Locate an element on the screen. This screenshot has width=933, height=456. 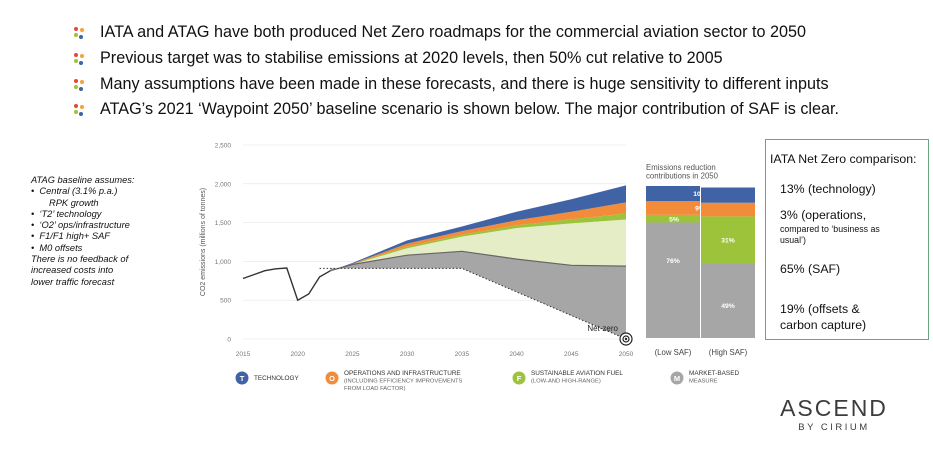
ascend-logo: ASCEND BY CIRIUM is located at coordinates (834, 414).